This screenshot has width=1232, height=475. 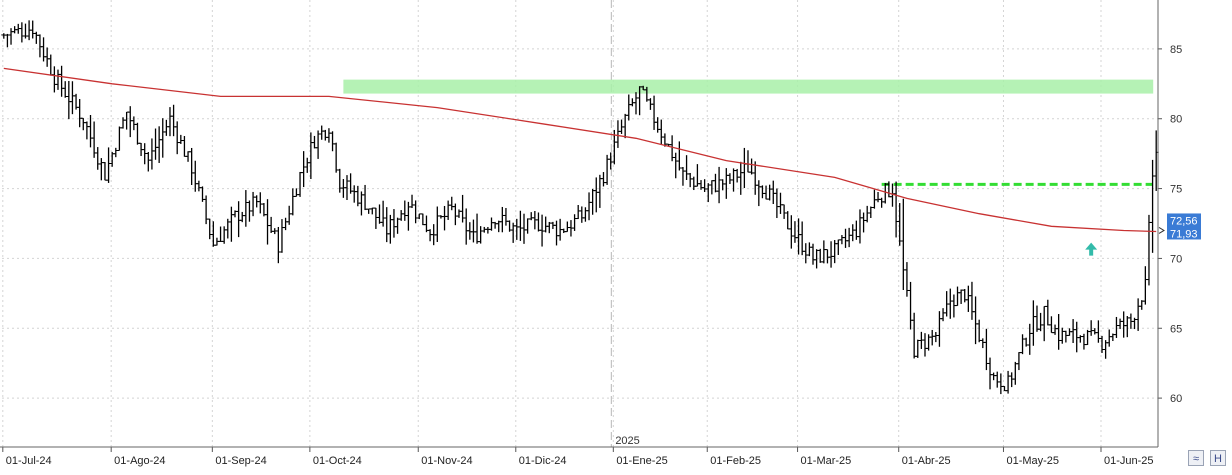 I want to click on ma-price-label: 71,93, so click(x=1184, y=234).